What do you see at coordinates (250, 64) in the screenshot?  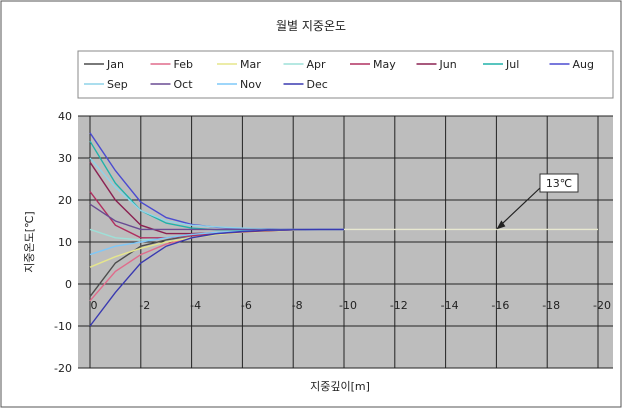 I see `legend-label: Mar` at bounding box center [250, 64].